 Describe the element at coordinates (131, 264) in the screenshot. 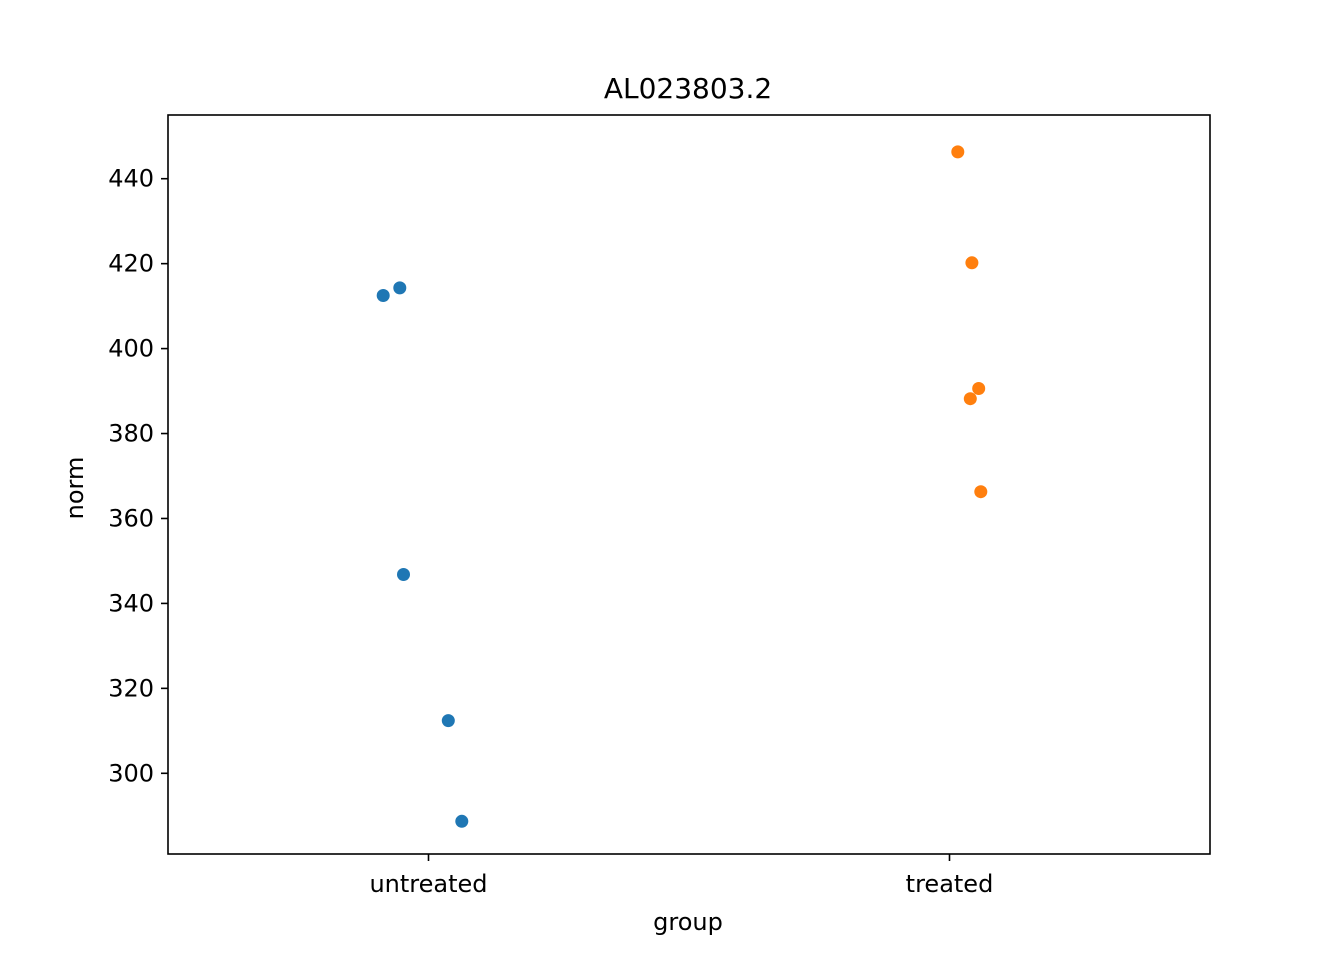

I see `y-tick-label-420: 420` at that location.